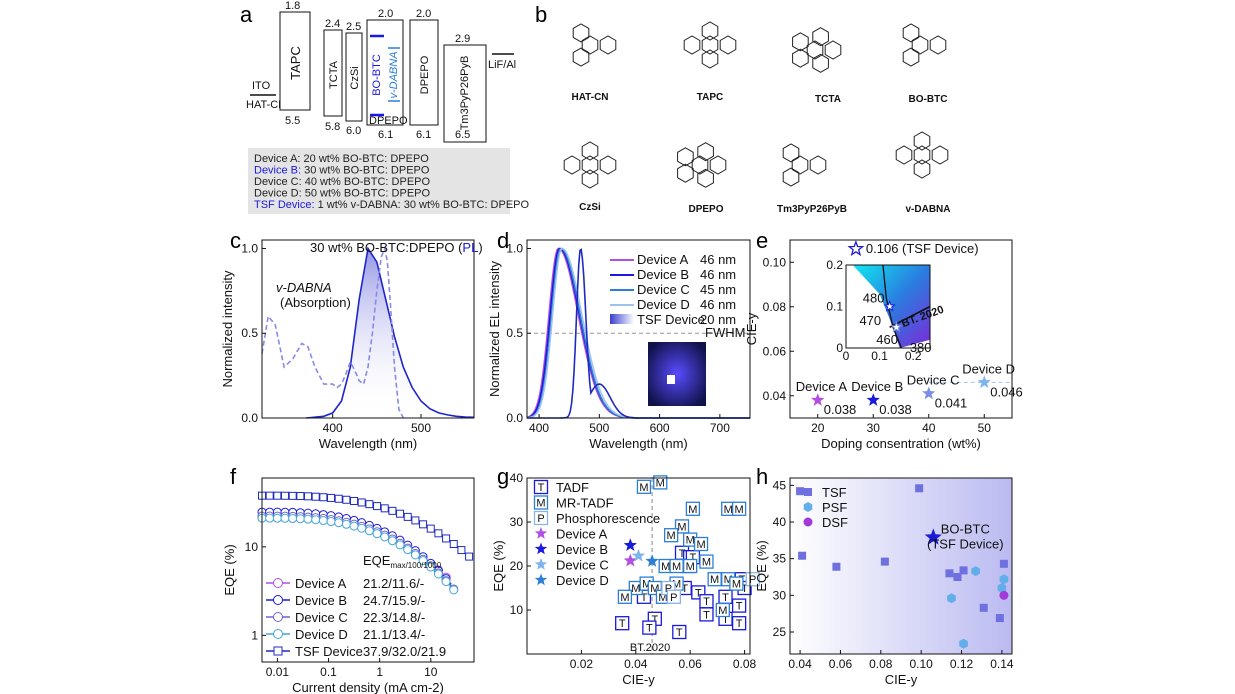 Image resolution: width=1235 pixels, height=694 pixels. What do you see at coordinates (928, 99) in the screenshot?
I see `molecule-label: BO-BTC` at bounding box center [928, 99].